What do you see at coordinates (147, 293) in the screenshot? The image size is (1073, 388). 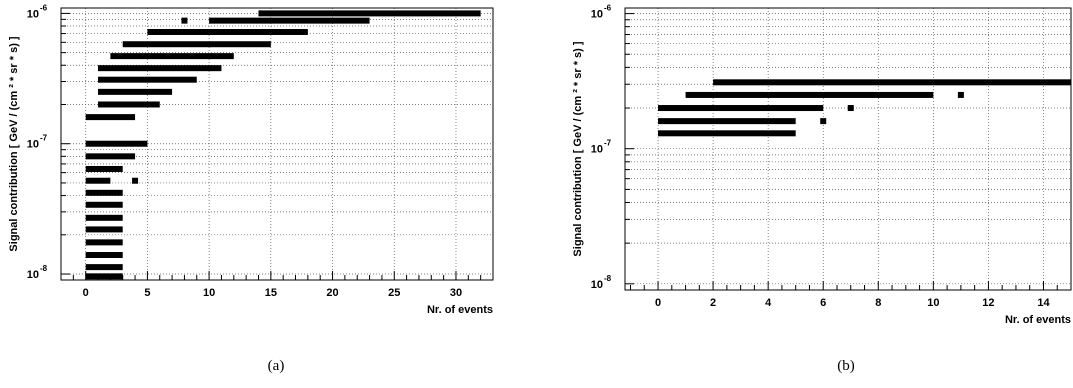 I see `x-tick-label: 5` at bounding box center [147, 293].